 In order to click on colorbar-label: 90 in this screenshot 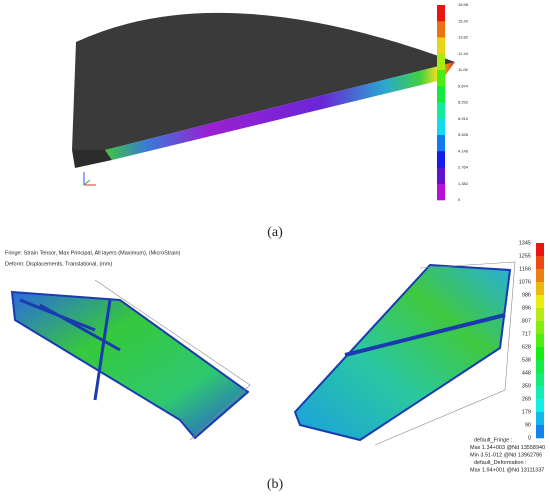, I will do `click(528, 425)`.